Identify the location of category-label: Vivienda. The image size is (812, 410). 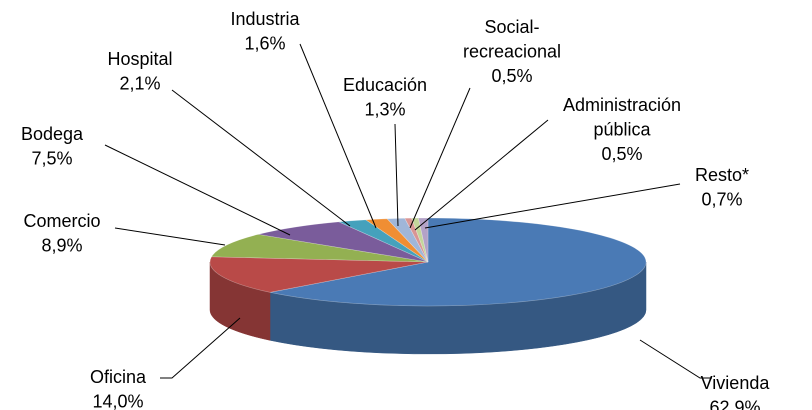
(736, 383).